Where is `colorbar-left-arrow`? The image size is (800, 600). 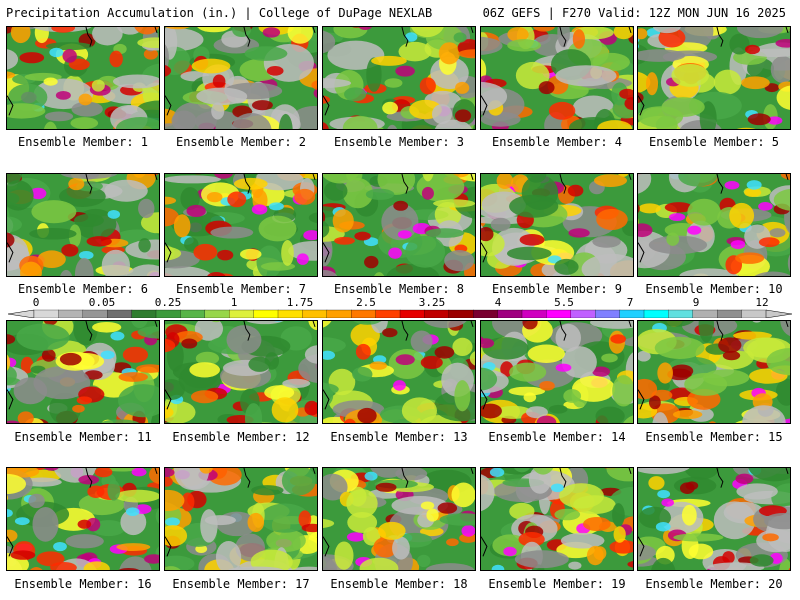 colorbar-left-arrow is located at coordinates (21, 313).